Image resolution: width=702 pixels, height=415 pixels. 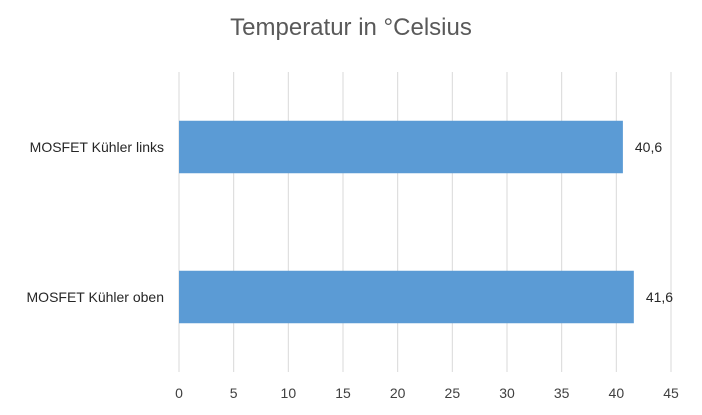 What do you see at coordinates (398, 393) in the screenshot?
I see `x-tick-label: 20` at bounding box center [398, 393].